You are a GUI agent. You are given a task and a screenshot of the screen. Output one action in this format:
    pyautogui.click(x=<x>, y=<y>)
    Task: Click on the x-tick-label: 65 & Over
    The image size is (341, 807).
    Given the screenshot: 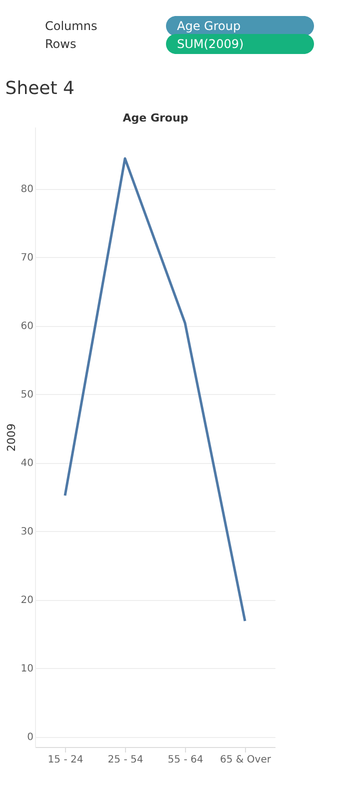 What is the action you would take?
    pyautogui.click(x=246, y=760)
    